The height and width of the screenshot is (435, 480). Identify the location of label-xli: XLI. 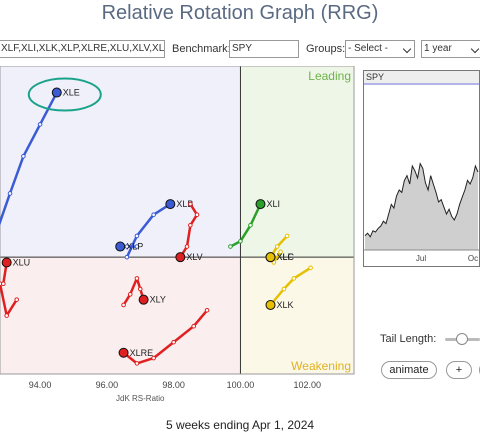
(273, 204).